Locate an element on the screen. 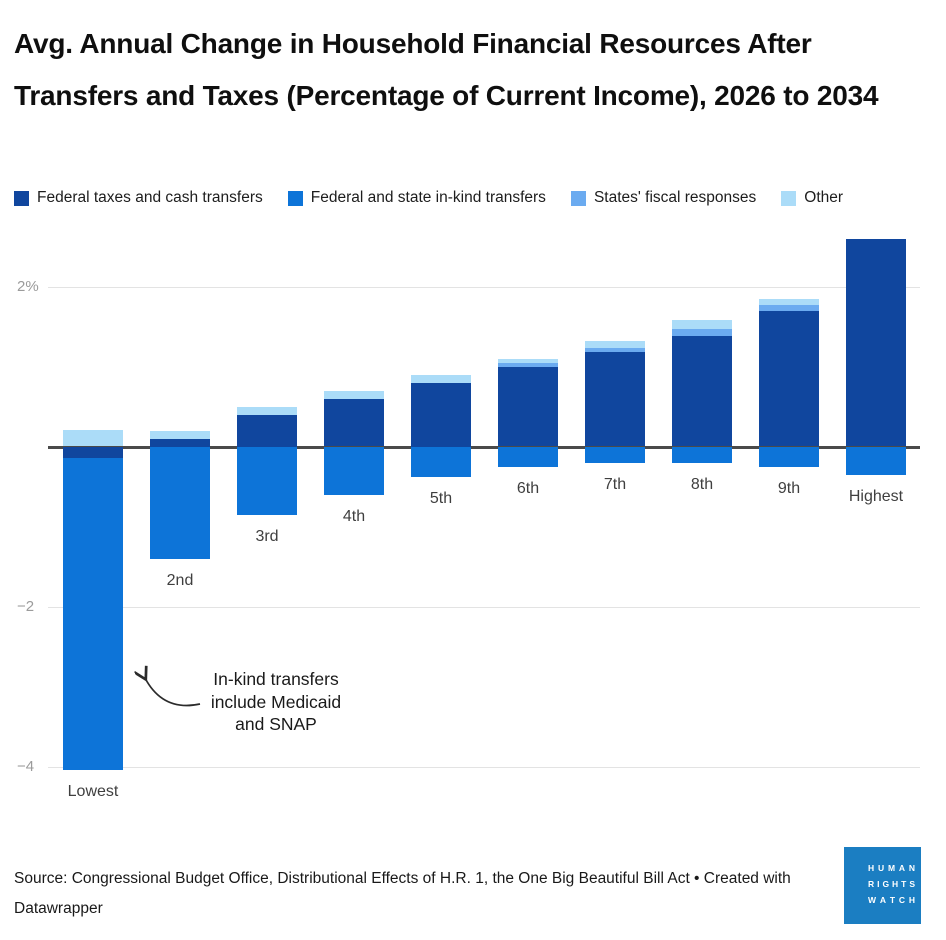 The image size is (946, 940). legend-label: Other is located at coordinates (824, 197).